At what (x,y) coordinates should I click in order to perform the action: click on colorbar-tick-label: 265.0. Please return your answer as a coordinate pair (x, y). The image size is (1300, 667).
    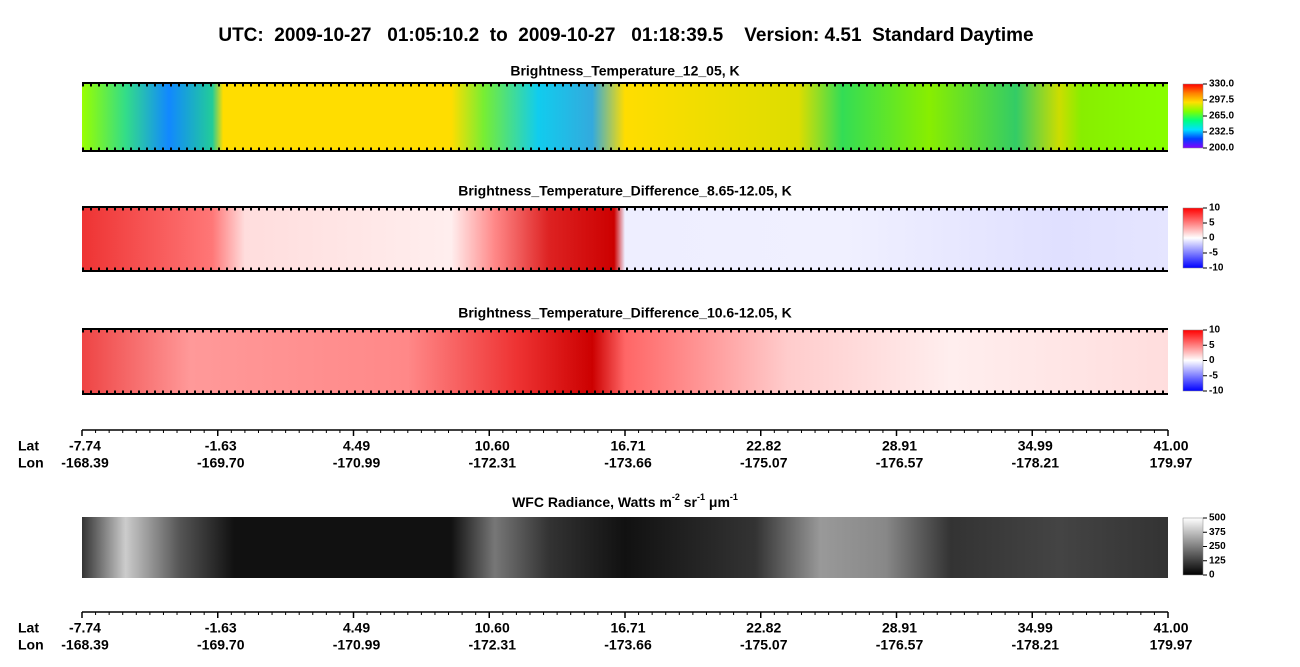
    Looking at the image, I should click on (1221, 116).